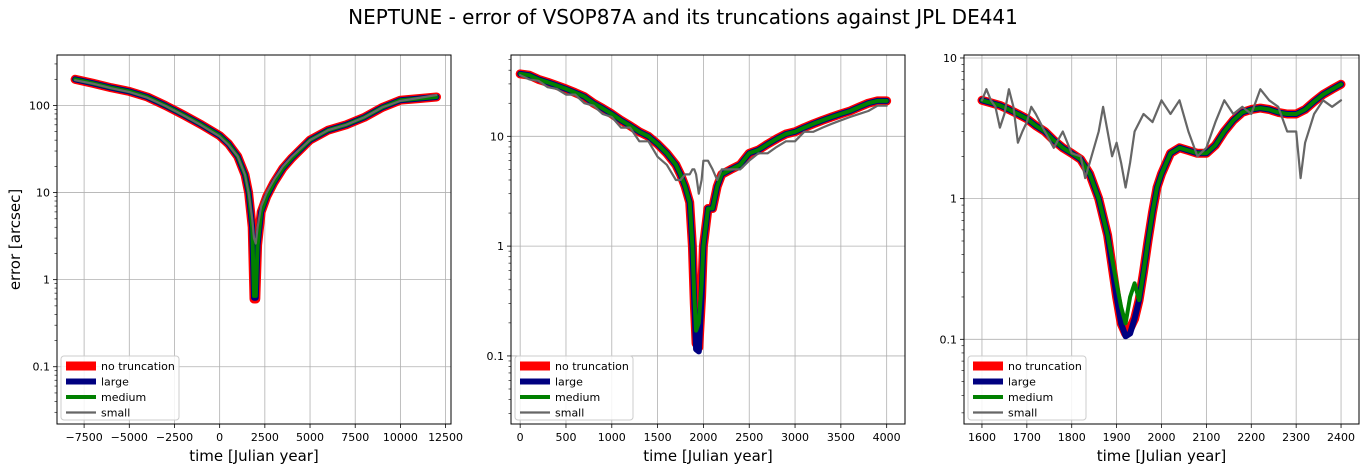 This screenshot has height=470, width=1366. Describe the element at coordinates (129, 437) in the screenshot. I see `x-tick-label: −5000` at that location.